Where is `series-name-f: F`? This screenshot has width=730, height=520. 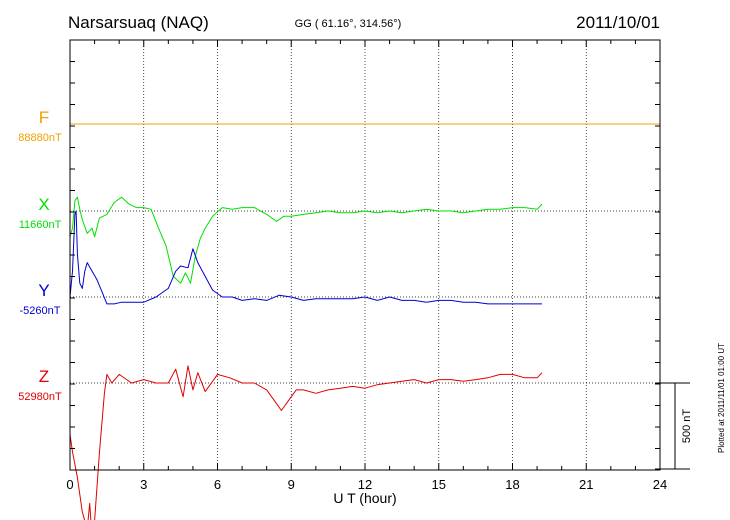 series-name-f: F is located at coordinates (44, 117).